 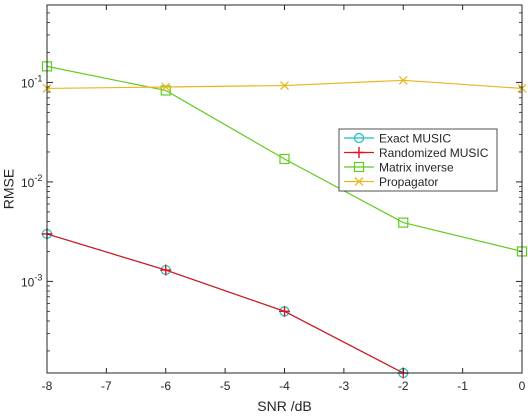 What do you see at coordinates (47, 386) in the screenshot?
I see `x-tick-label: -8` at bounding box center [47, 386].